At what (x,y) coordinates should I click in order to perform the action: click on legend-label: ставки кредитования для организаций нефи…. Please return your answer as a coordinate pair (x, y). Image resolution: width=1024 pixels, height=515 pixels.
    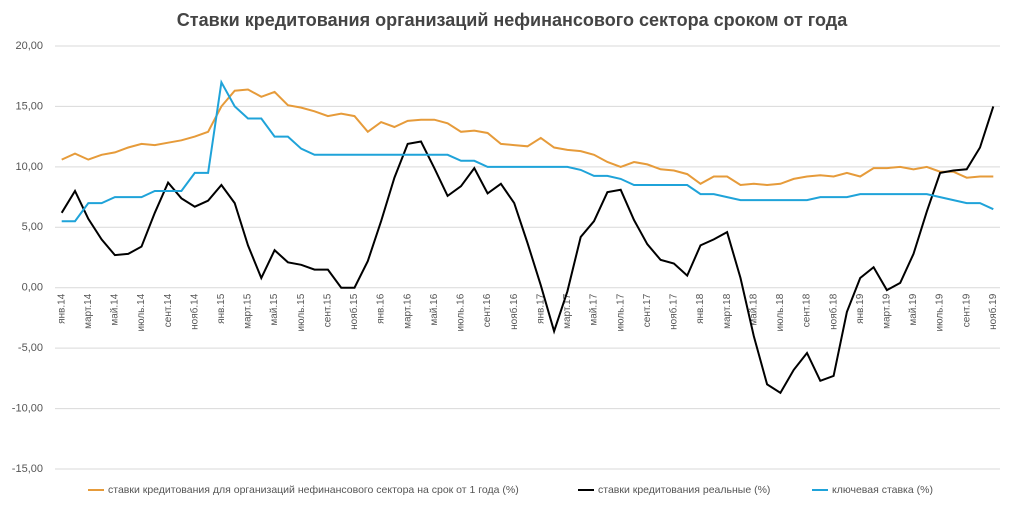
    Looking at the image, I should click on (313, 490).